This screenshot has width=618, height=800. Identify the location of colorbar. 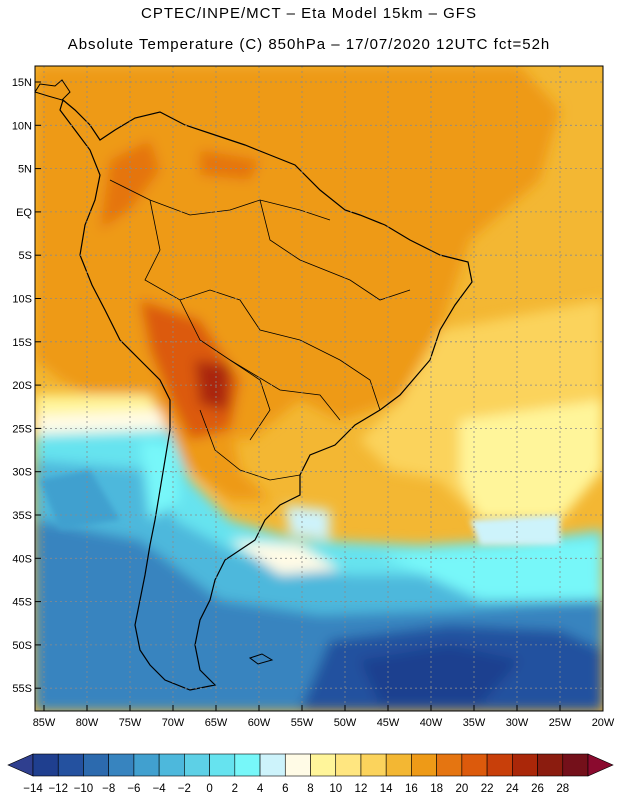
(310, 765).